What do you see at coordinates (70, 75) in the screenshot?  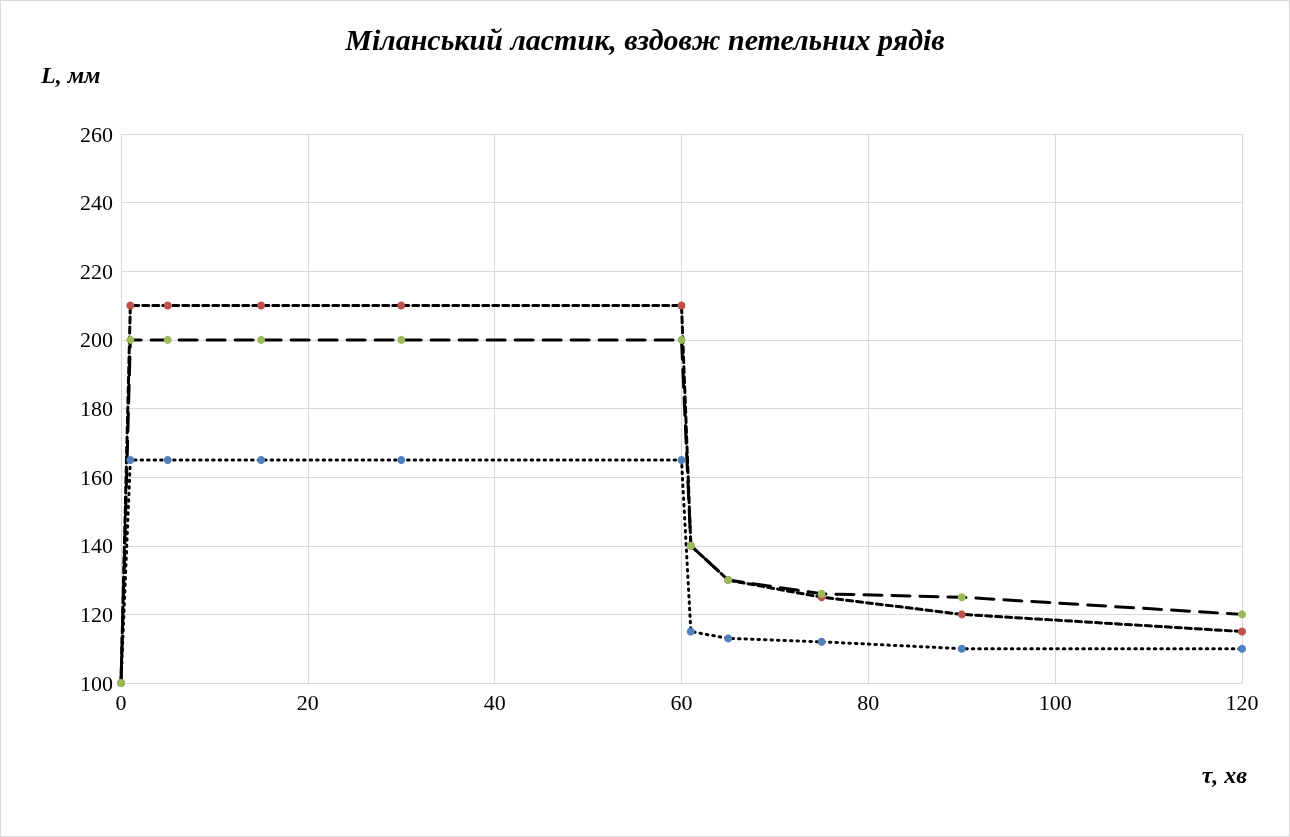 I see `y-axis-title: L, мм` at bounding box center [70, 75].